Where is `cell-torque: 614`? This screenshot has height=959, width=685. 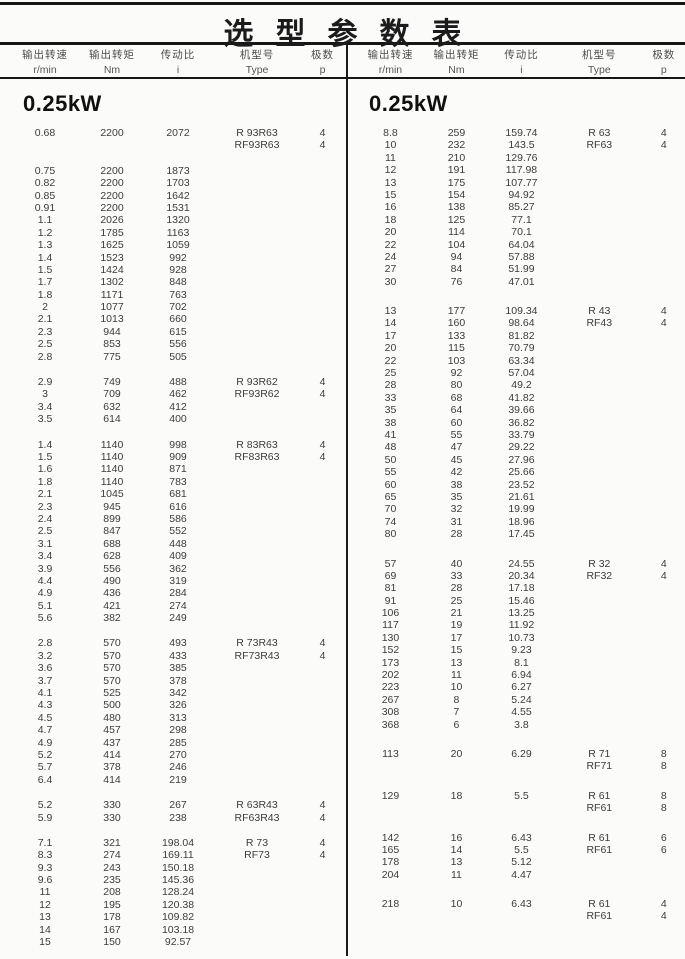 cell-torque: 614 is located at coordinates (112, 419).